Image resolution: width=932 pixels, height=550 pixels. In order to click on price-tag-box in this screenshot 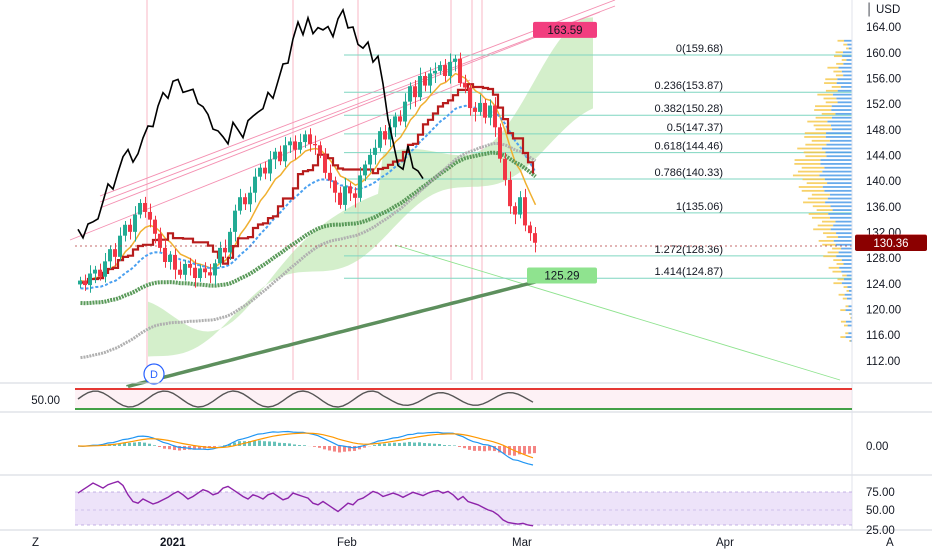, I will do `click(891, 243)`.